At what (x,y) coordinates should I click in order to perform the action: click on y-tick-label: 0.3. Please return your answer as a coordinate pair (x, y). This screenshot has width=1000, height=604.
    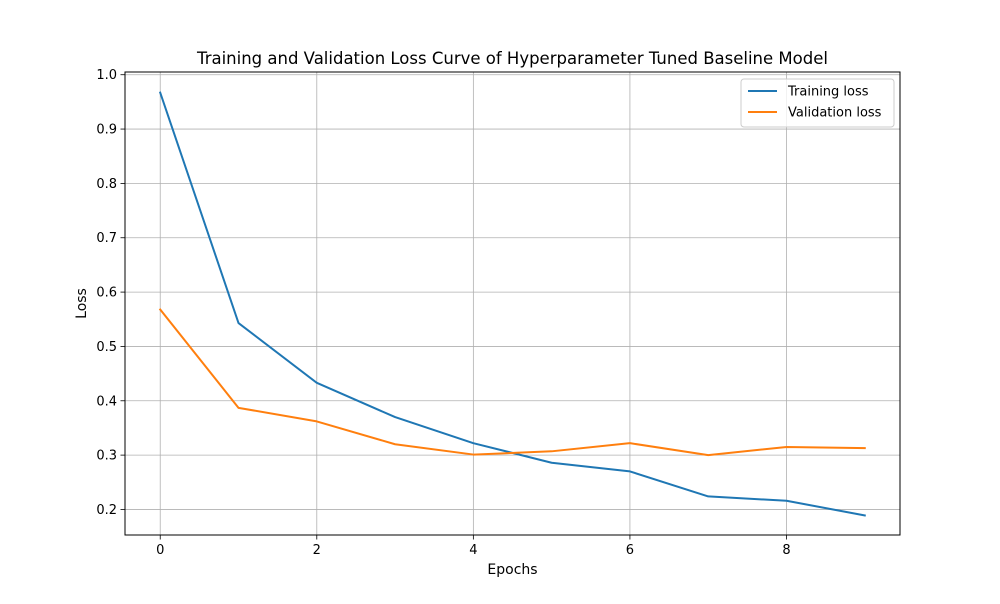
    Looking at the image, I should click on (106, 456).